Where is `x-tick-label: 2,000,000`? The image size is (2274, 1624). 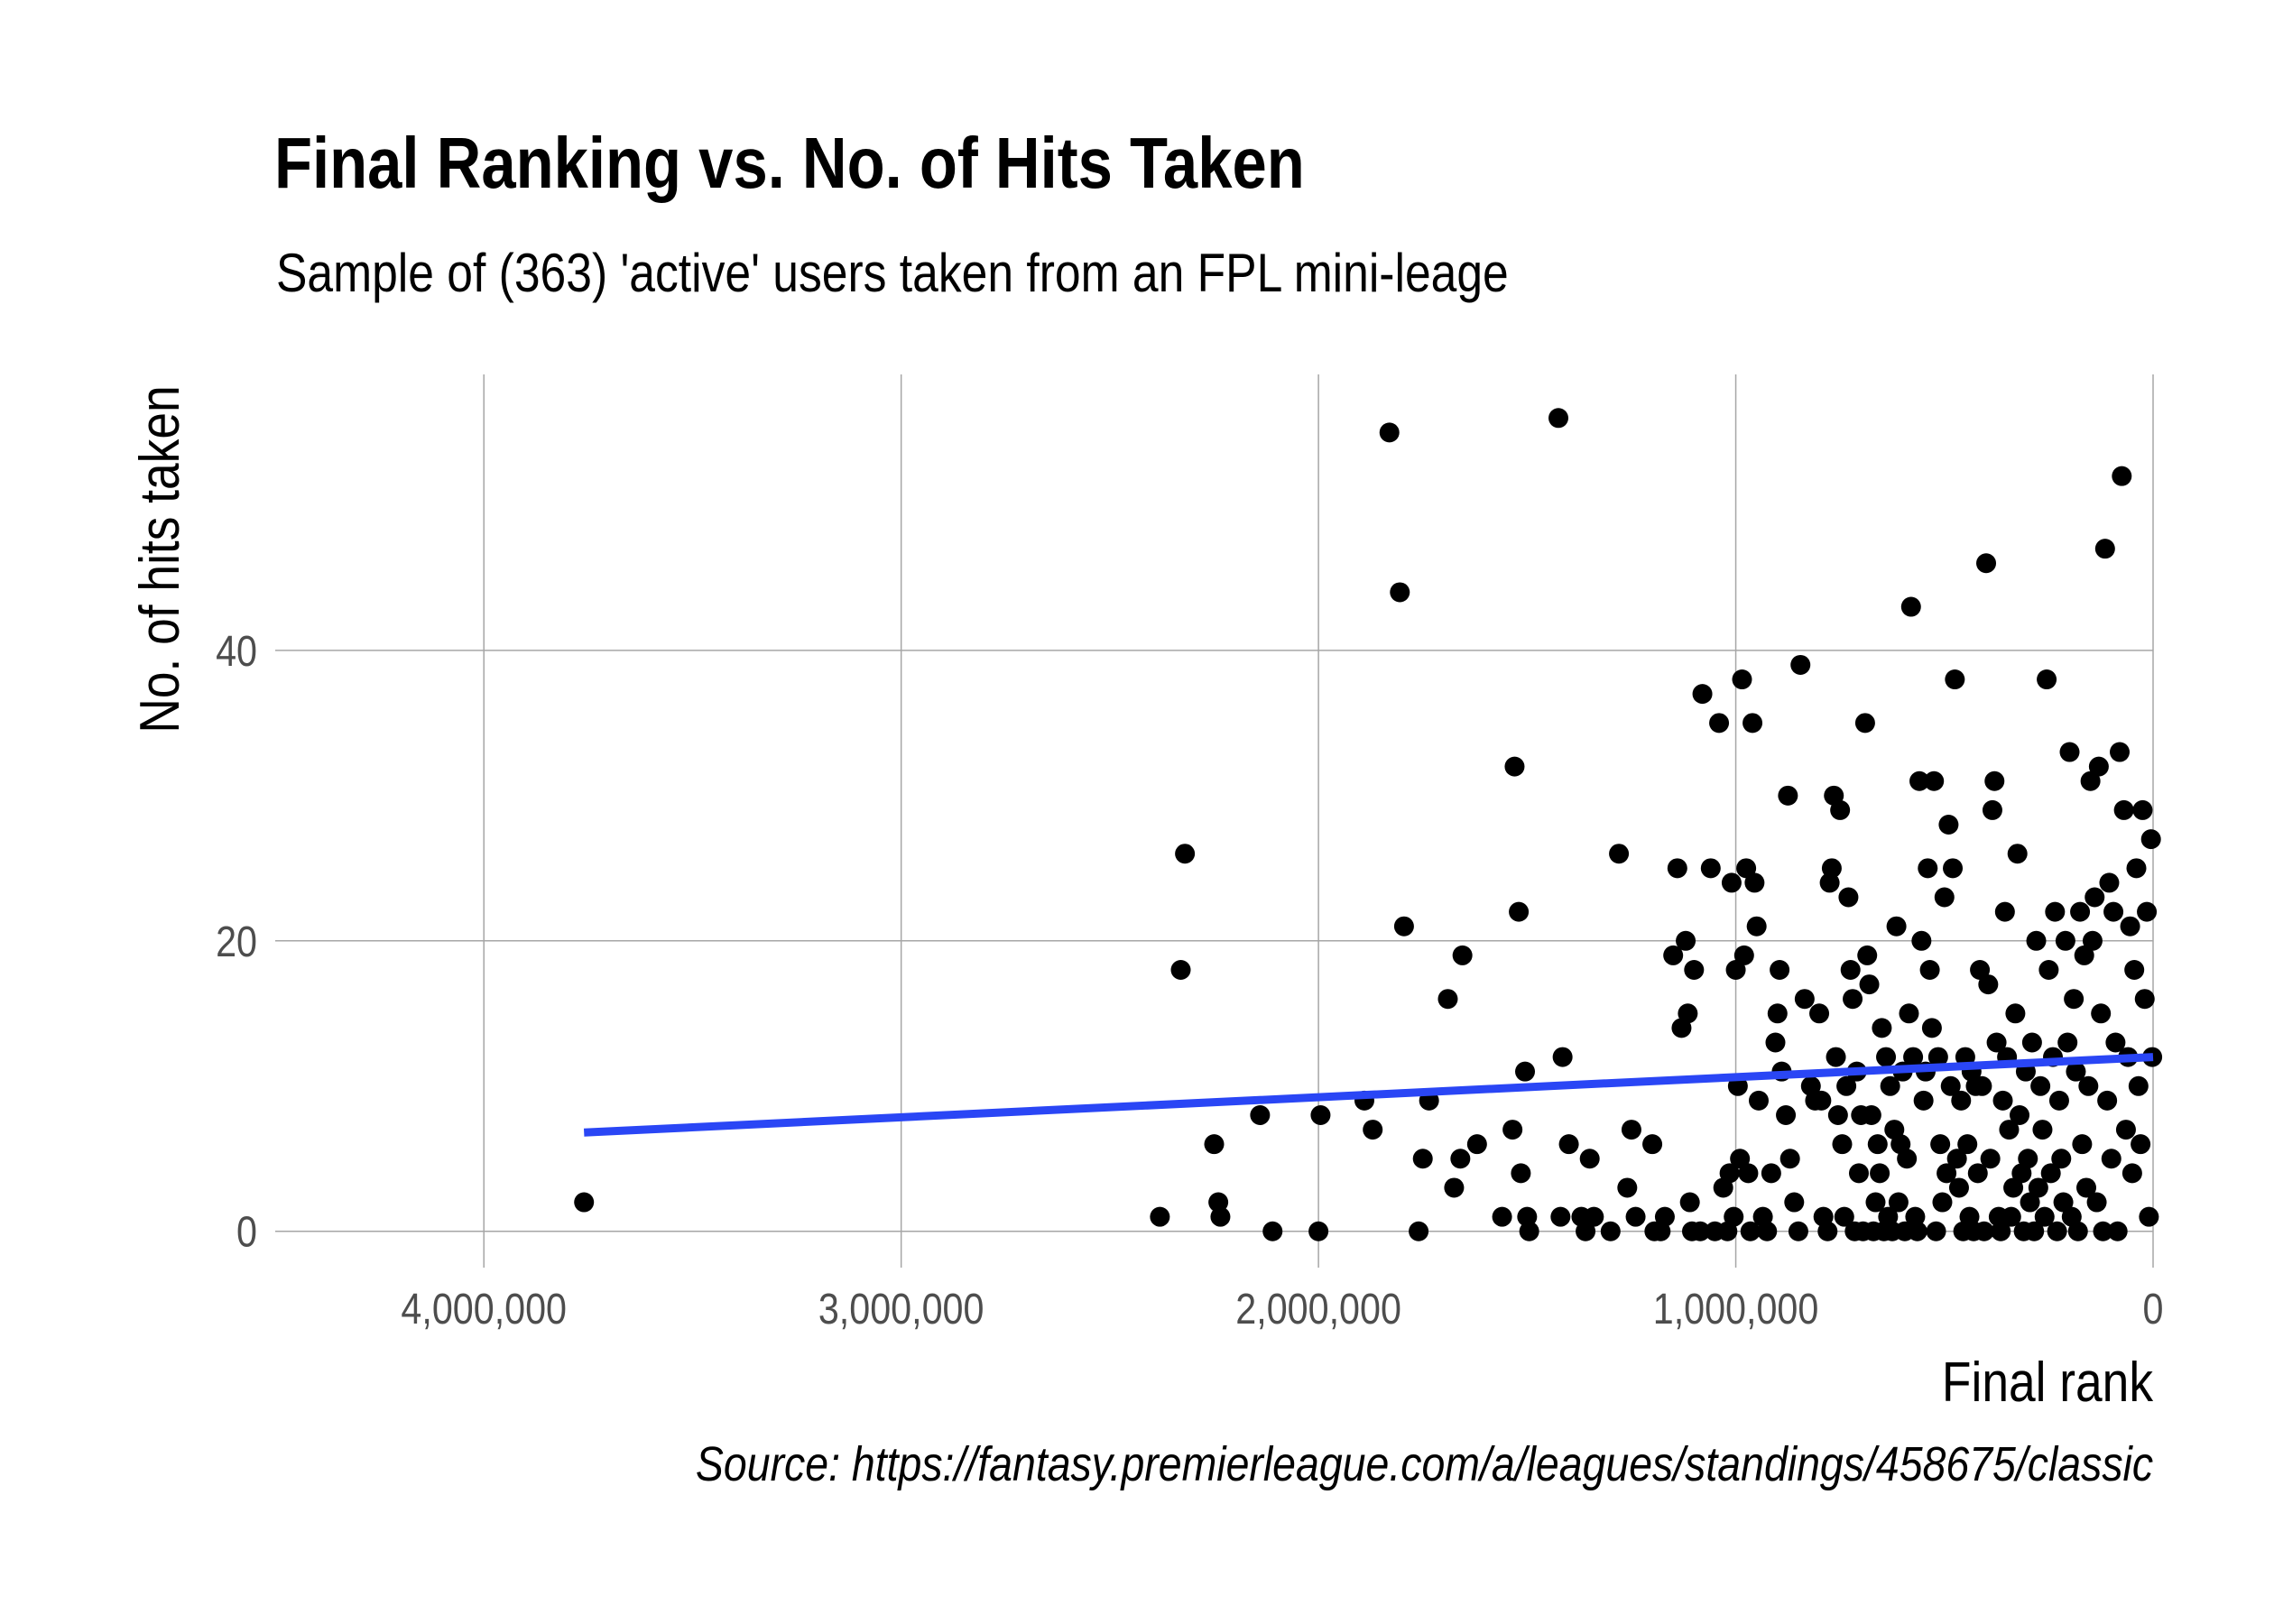
x-tick-label: 2,000,000 is located at coordinates (1318, 1309).